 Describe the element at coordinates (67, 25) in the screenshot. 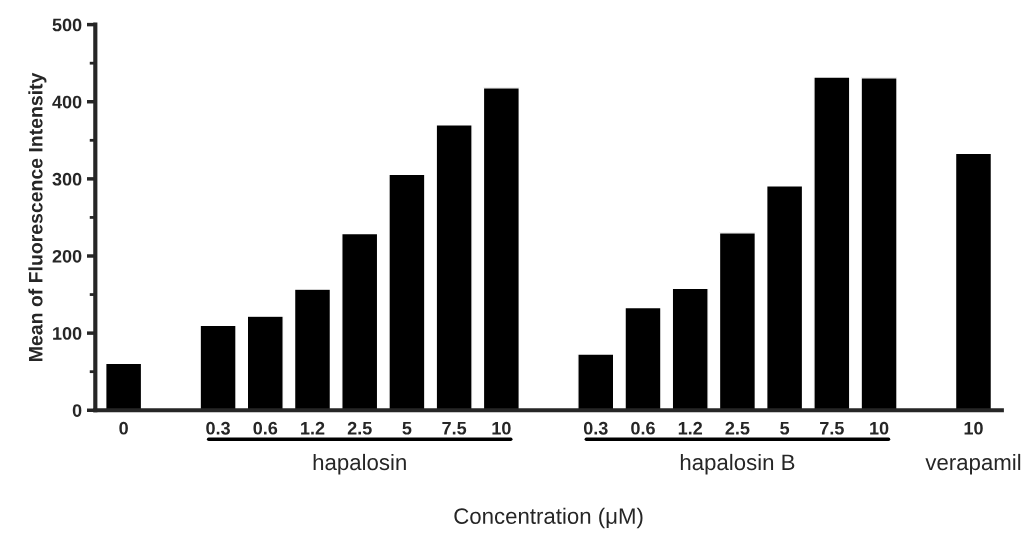

I see `y-tick-label: 500` at that location.